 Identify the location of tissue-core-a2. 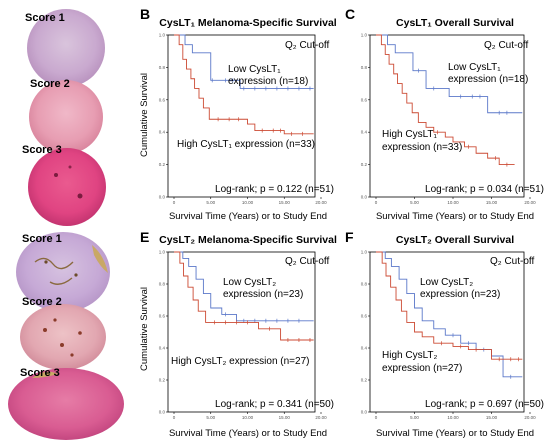
(66, 117).